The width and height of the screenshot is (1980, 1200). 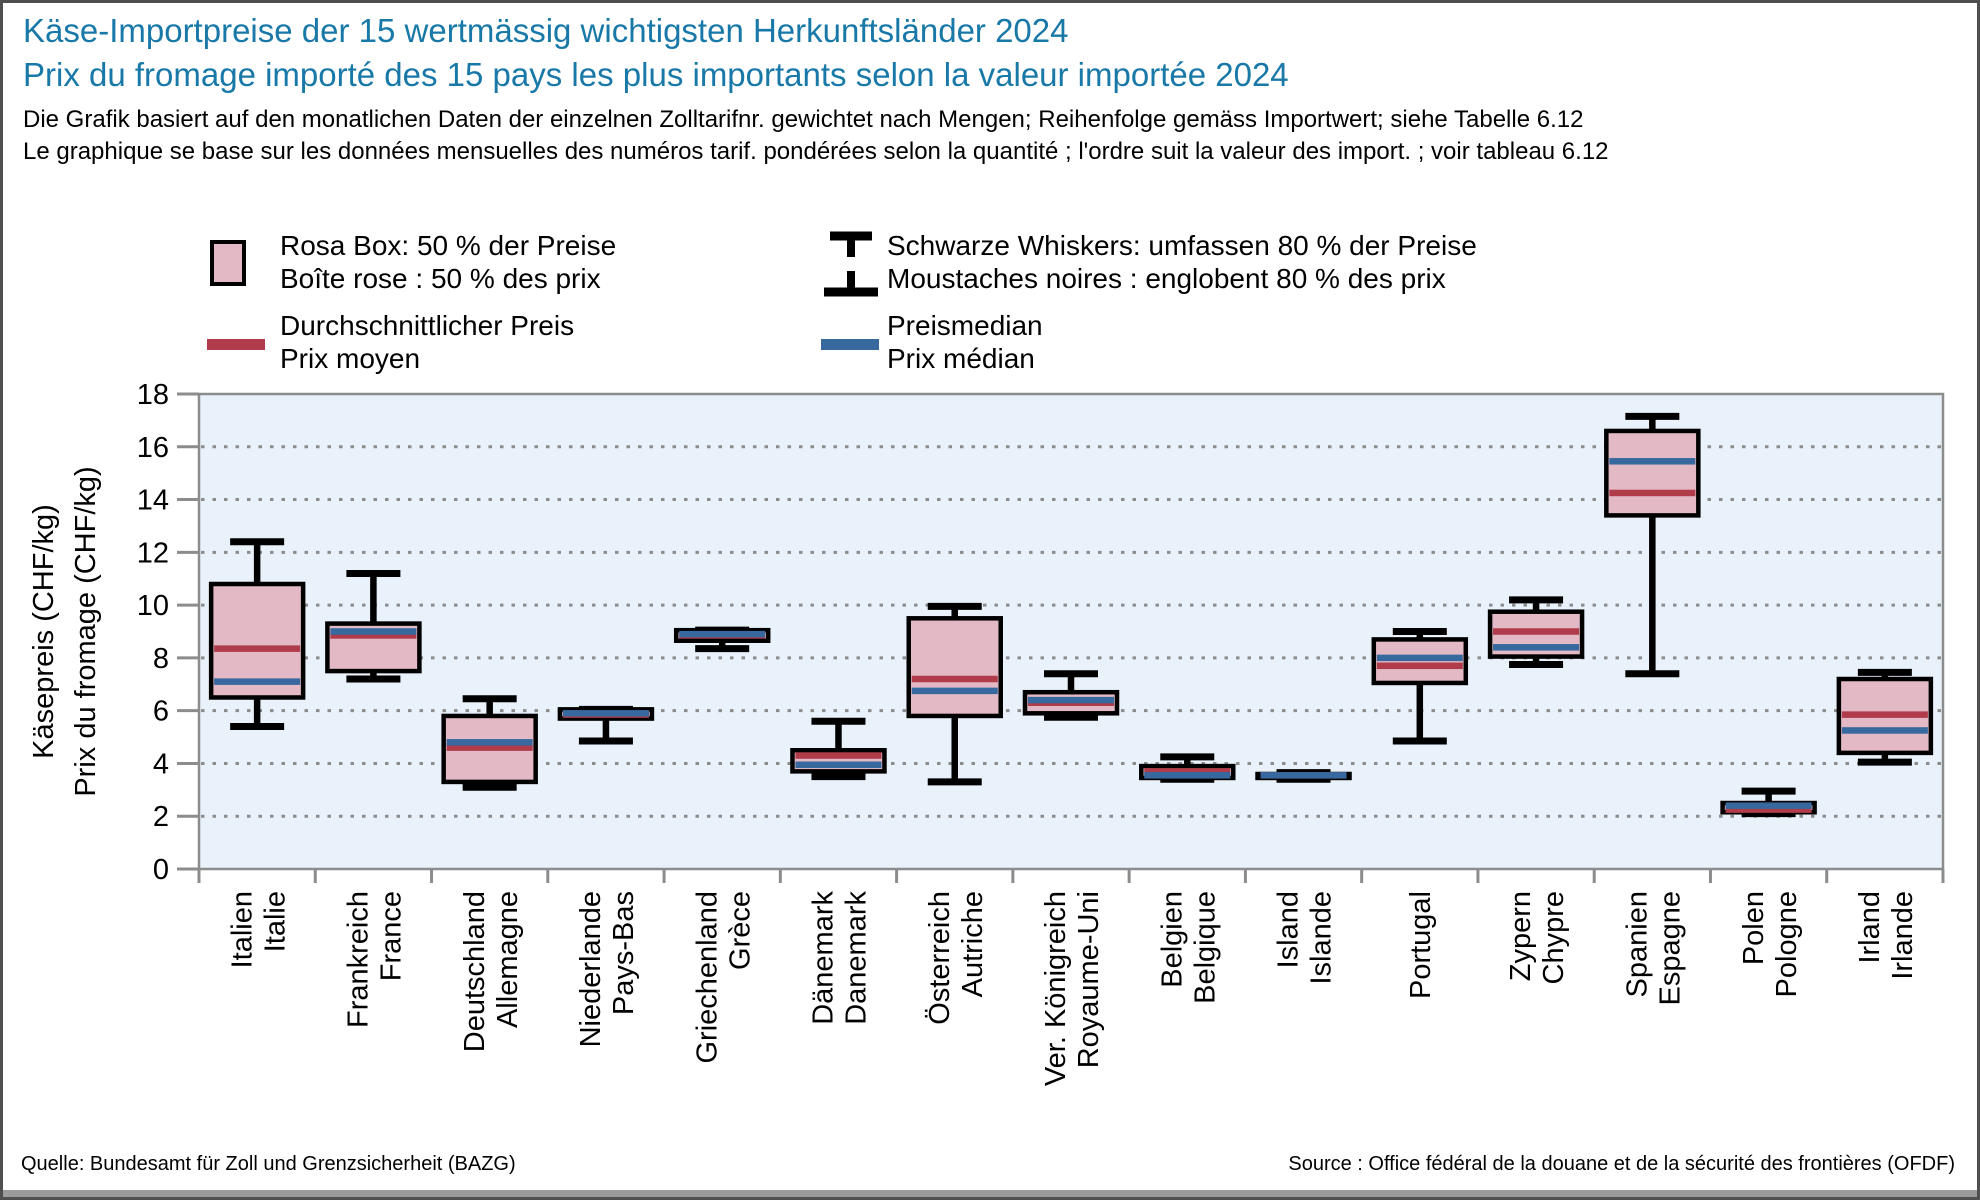 I want to click on x-category-label: Italien, so click(x=242, y=929).